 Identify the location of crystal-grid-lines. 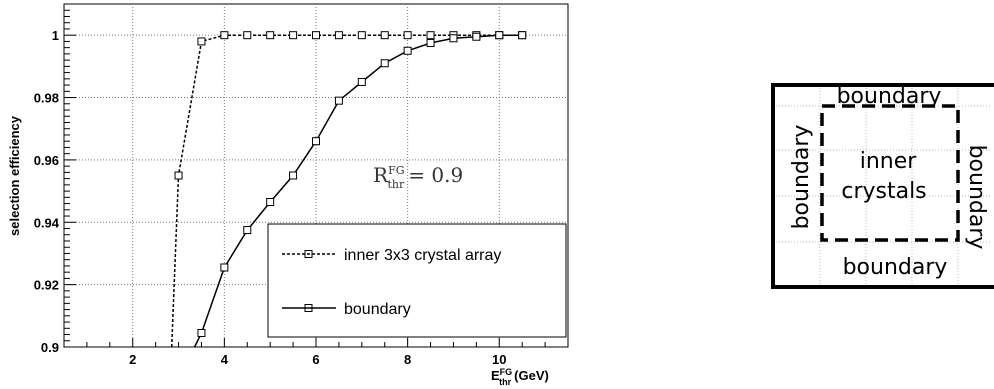
(882, 186).